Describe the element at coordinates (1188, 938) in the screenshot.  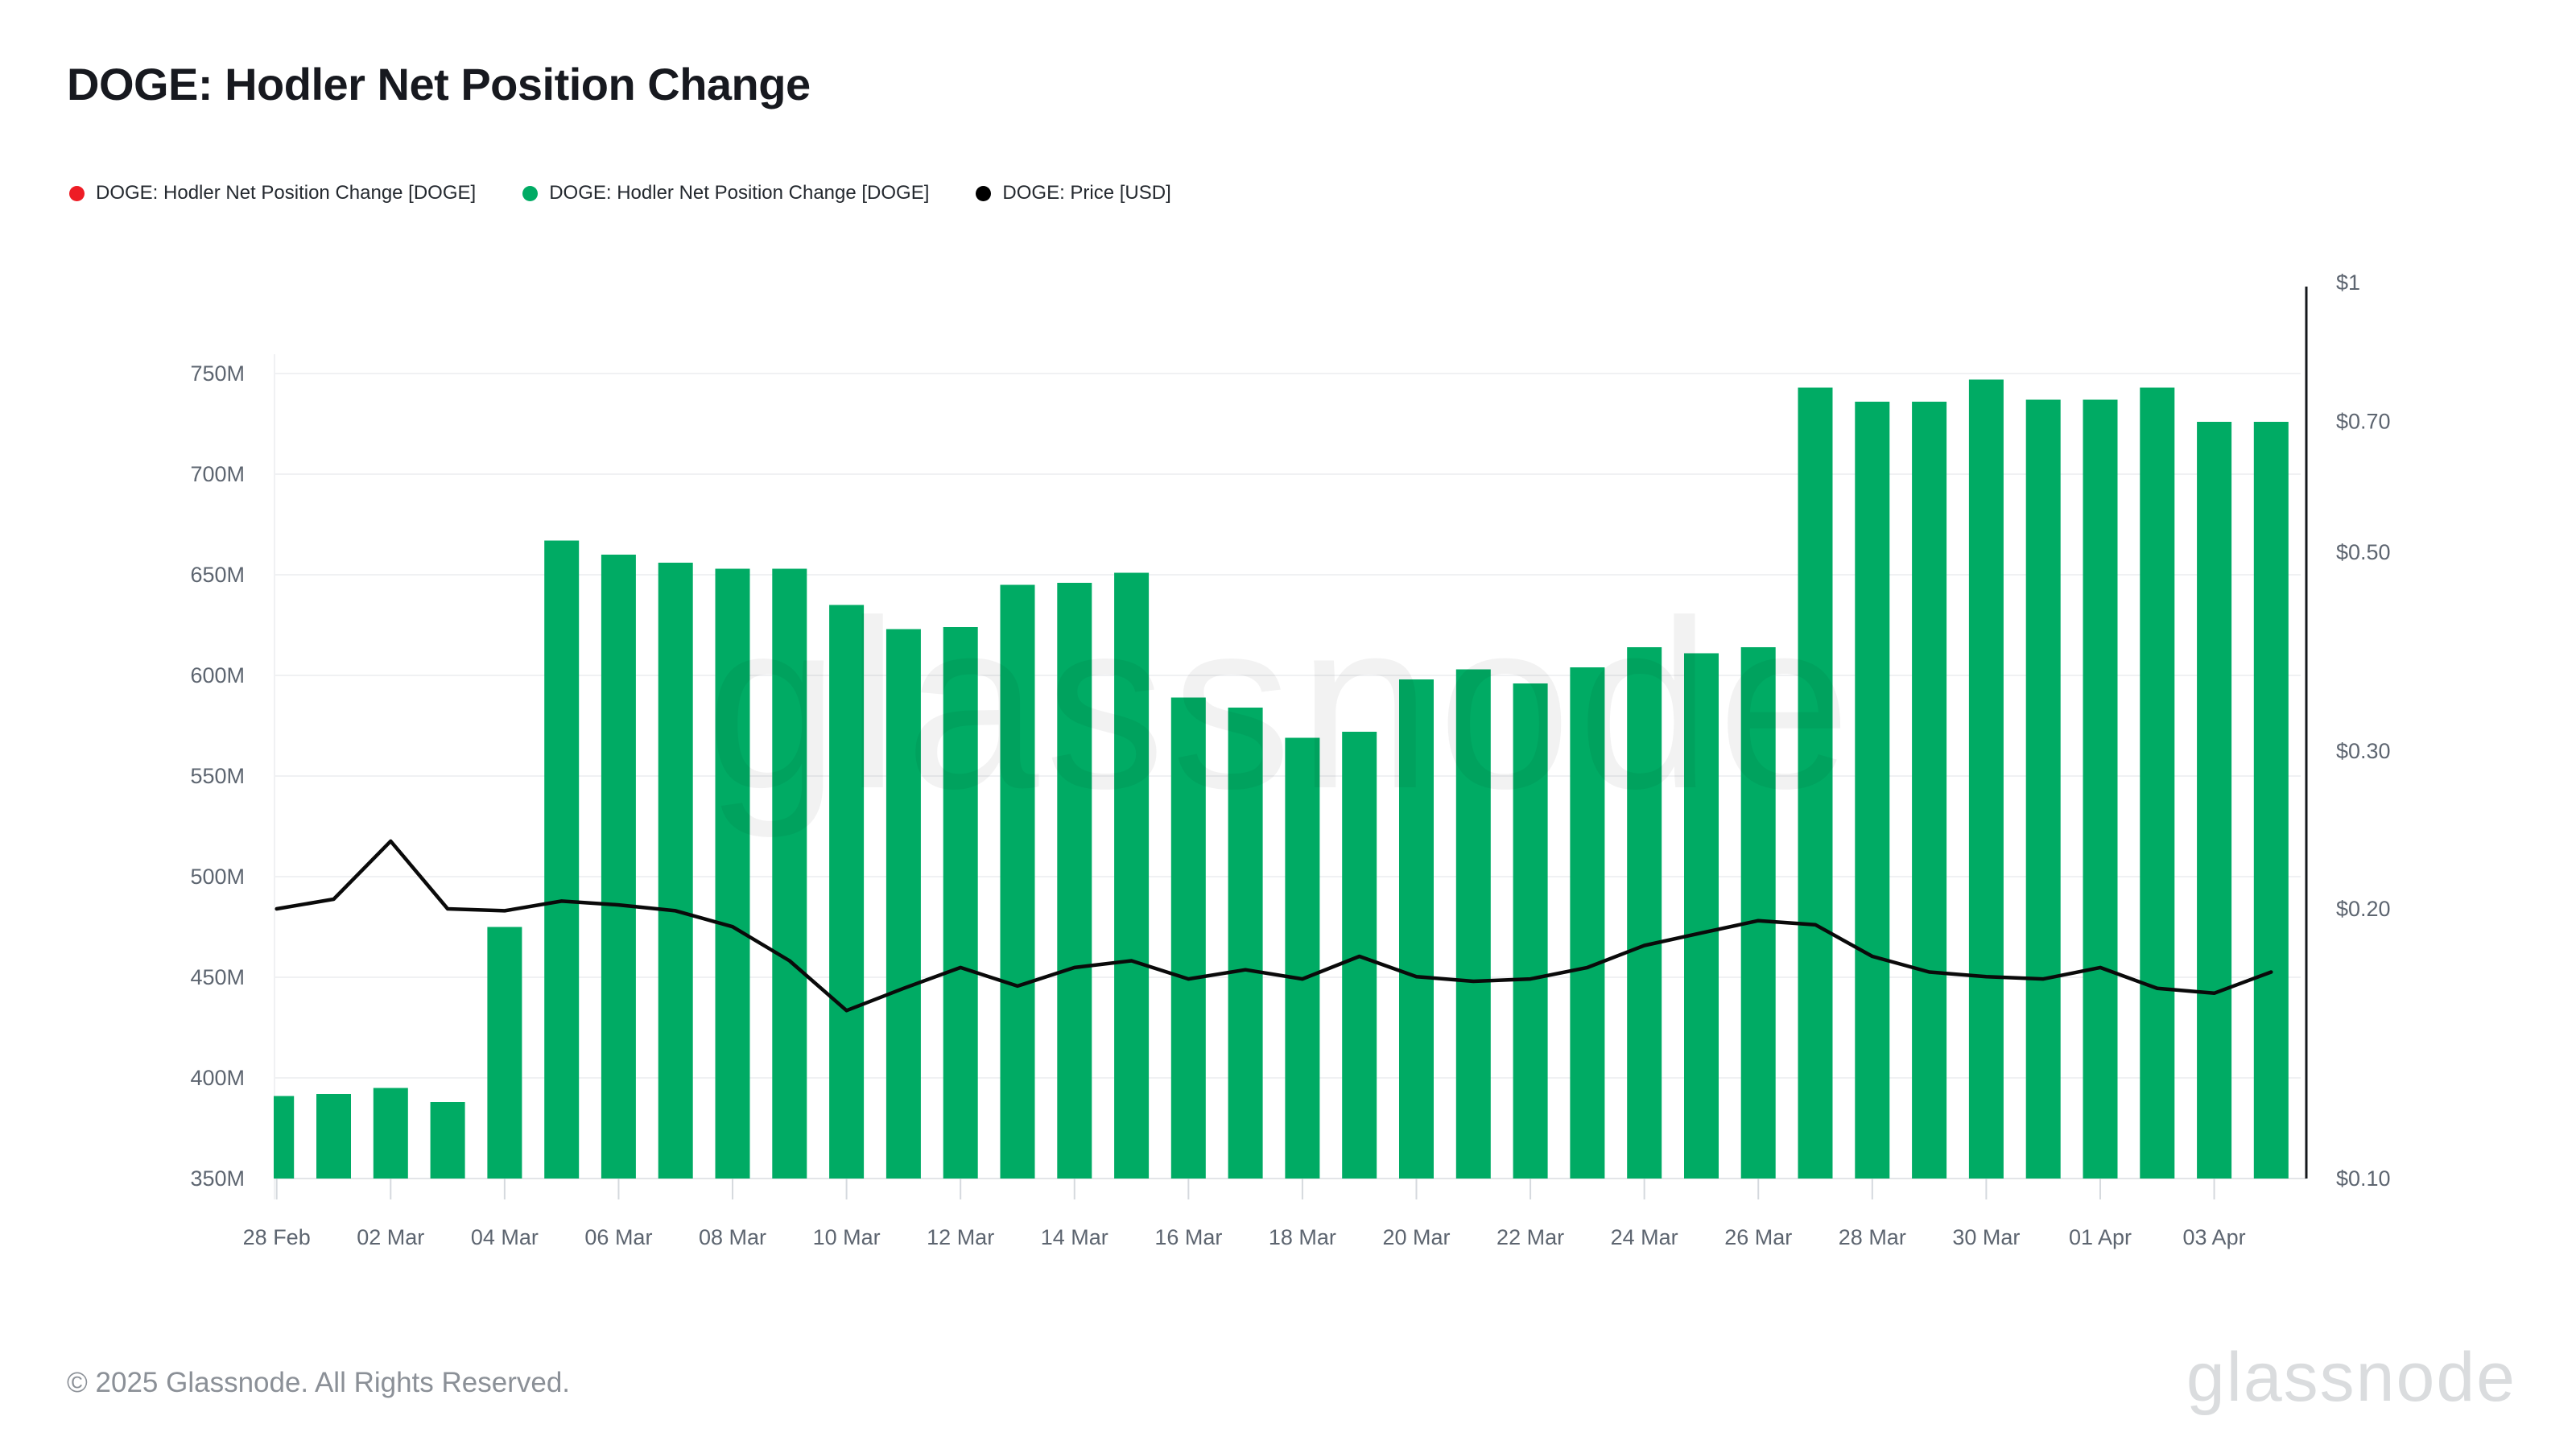
I see `bar-16-mar` at that location.